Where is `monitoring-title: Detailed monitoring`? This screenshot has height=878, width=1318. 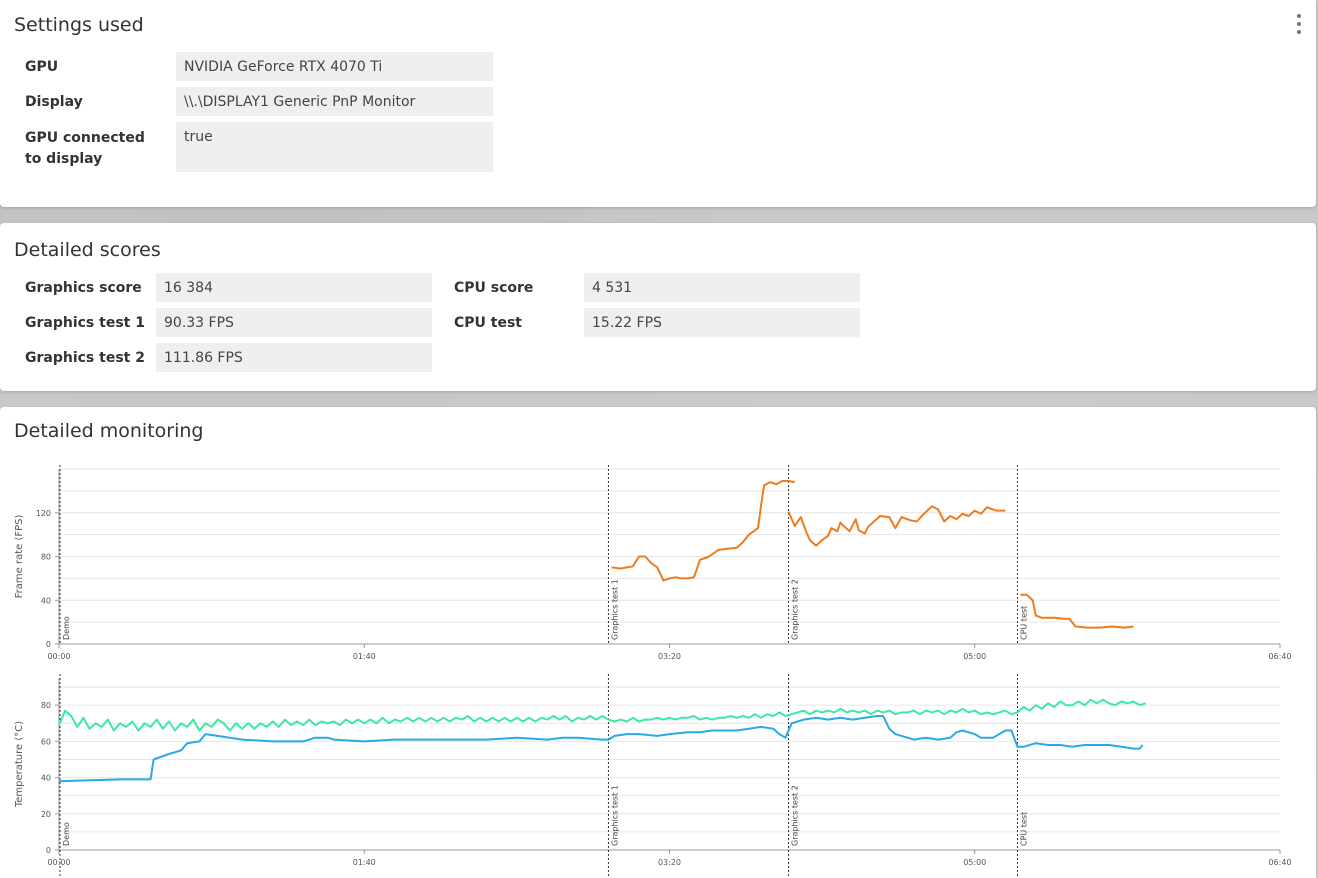 monitoring-title: Detailed monitoring is located at coordinates (109, 431).